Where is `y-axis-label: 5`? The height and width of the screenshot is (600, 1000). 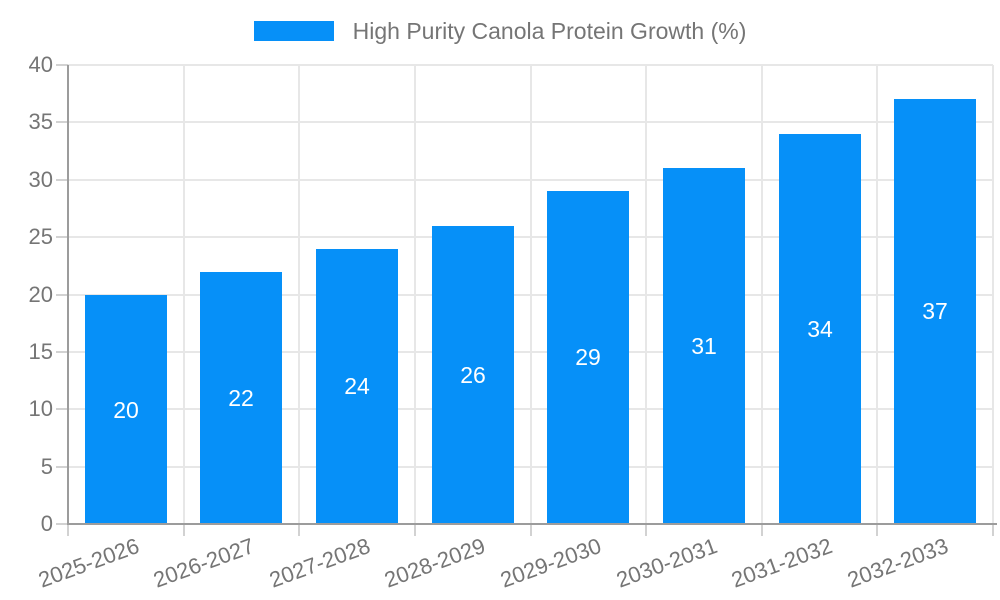 y-axis-label: 5 is located at coordinates (46, 466).